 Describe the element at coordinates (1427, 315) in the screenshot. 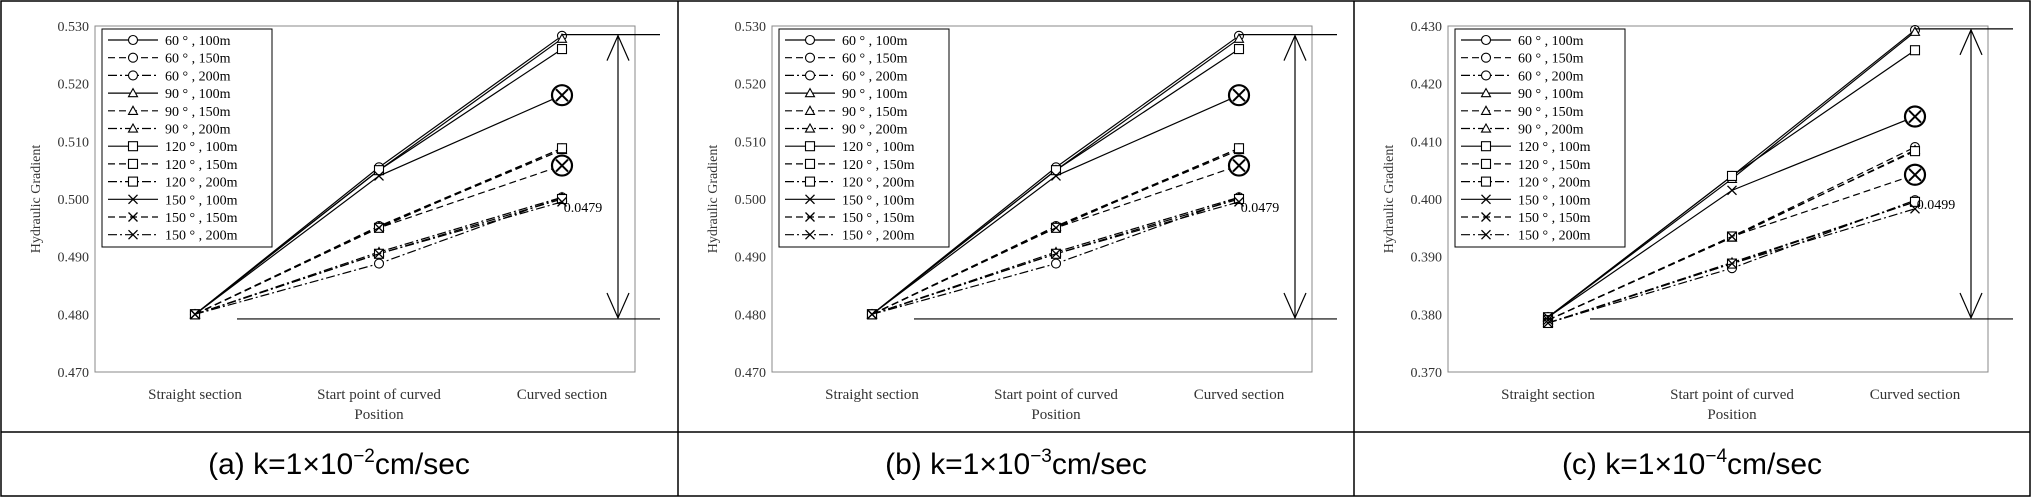

I see `y-tick-label: 0.380` at that location.